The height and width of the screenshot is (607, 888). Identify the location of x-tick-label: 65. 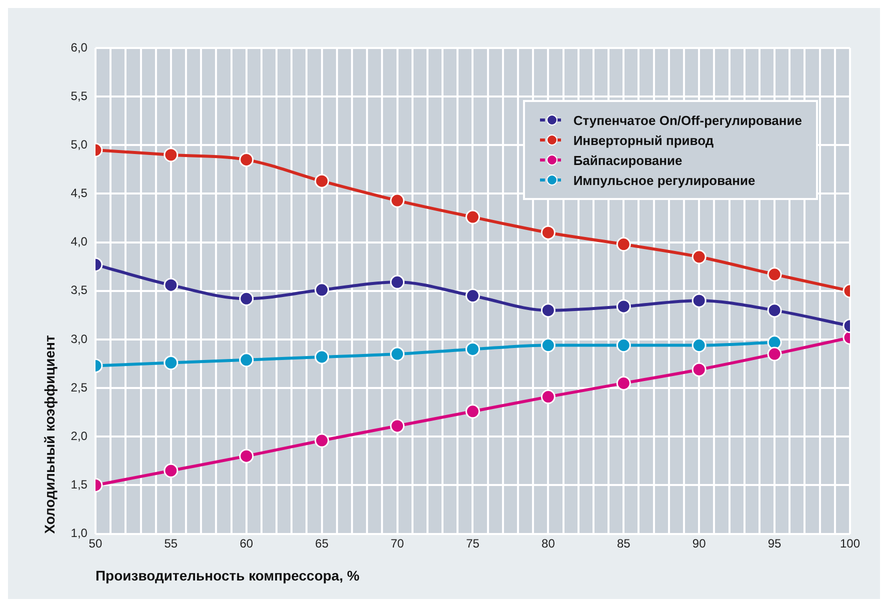
(322, 543).